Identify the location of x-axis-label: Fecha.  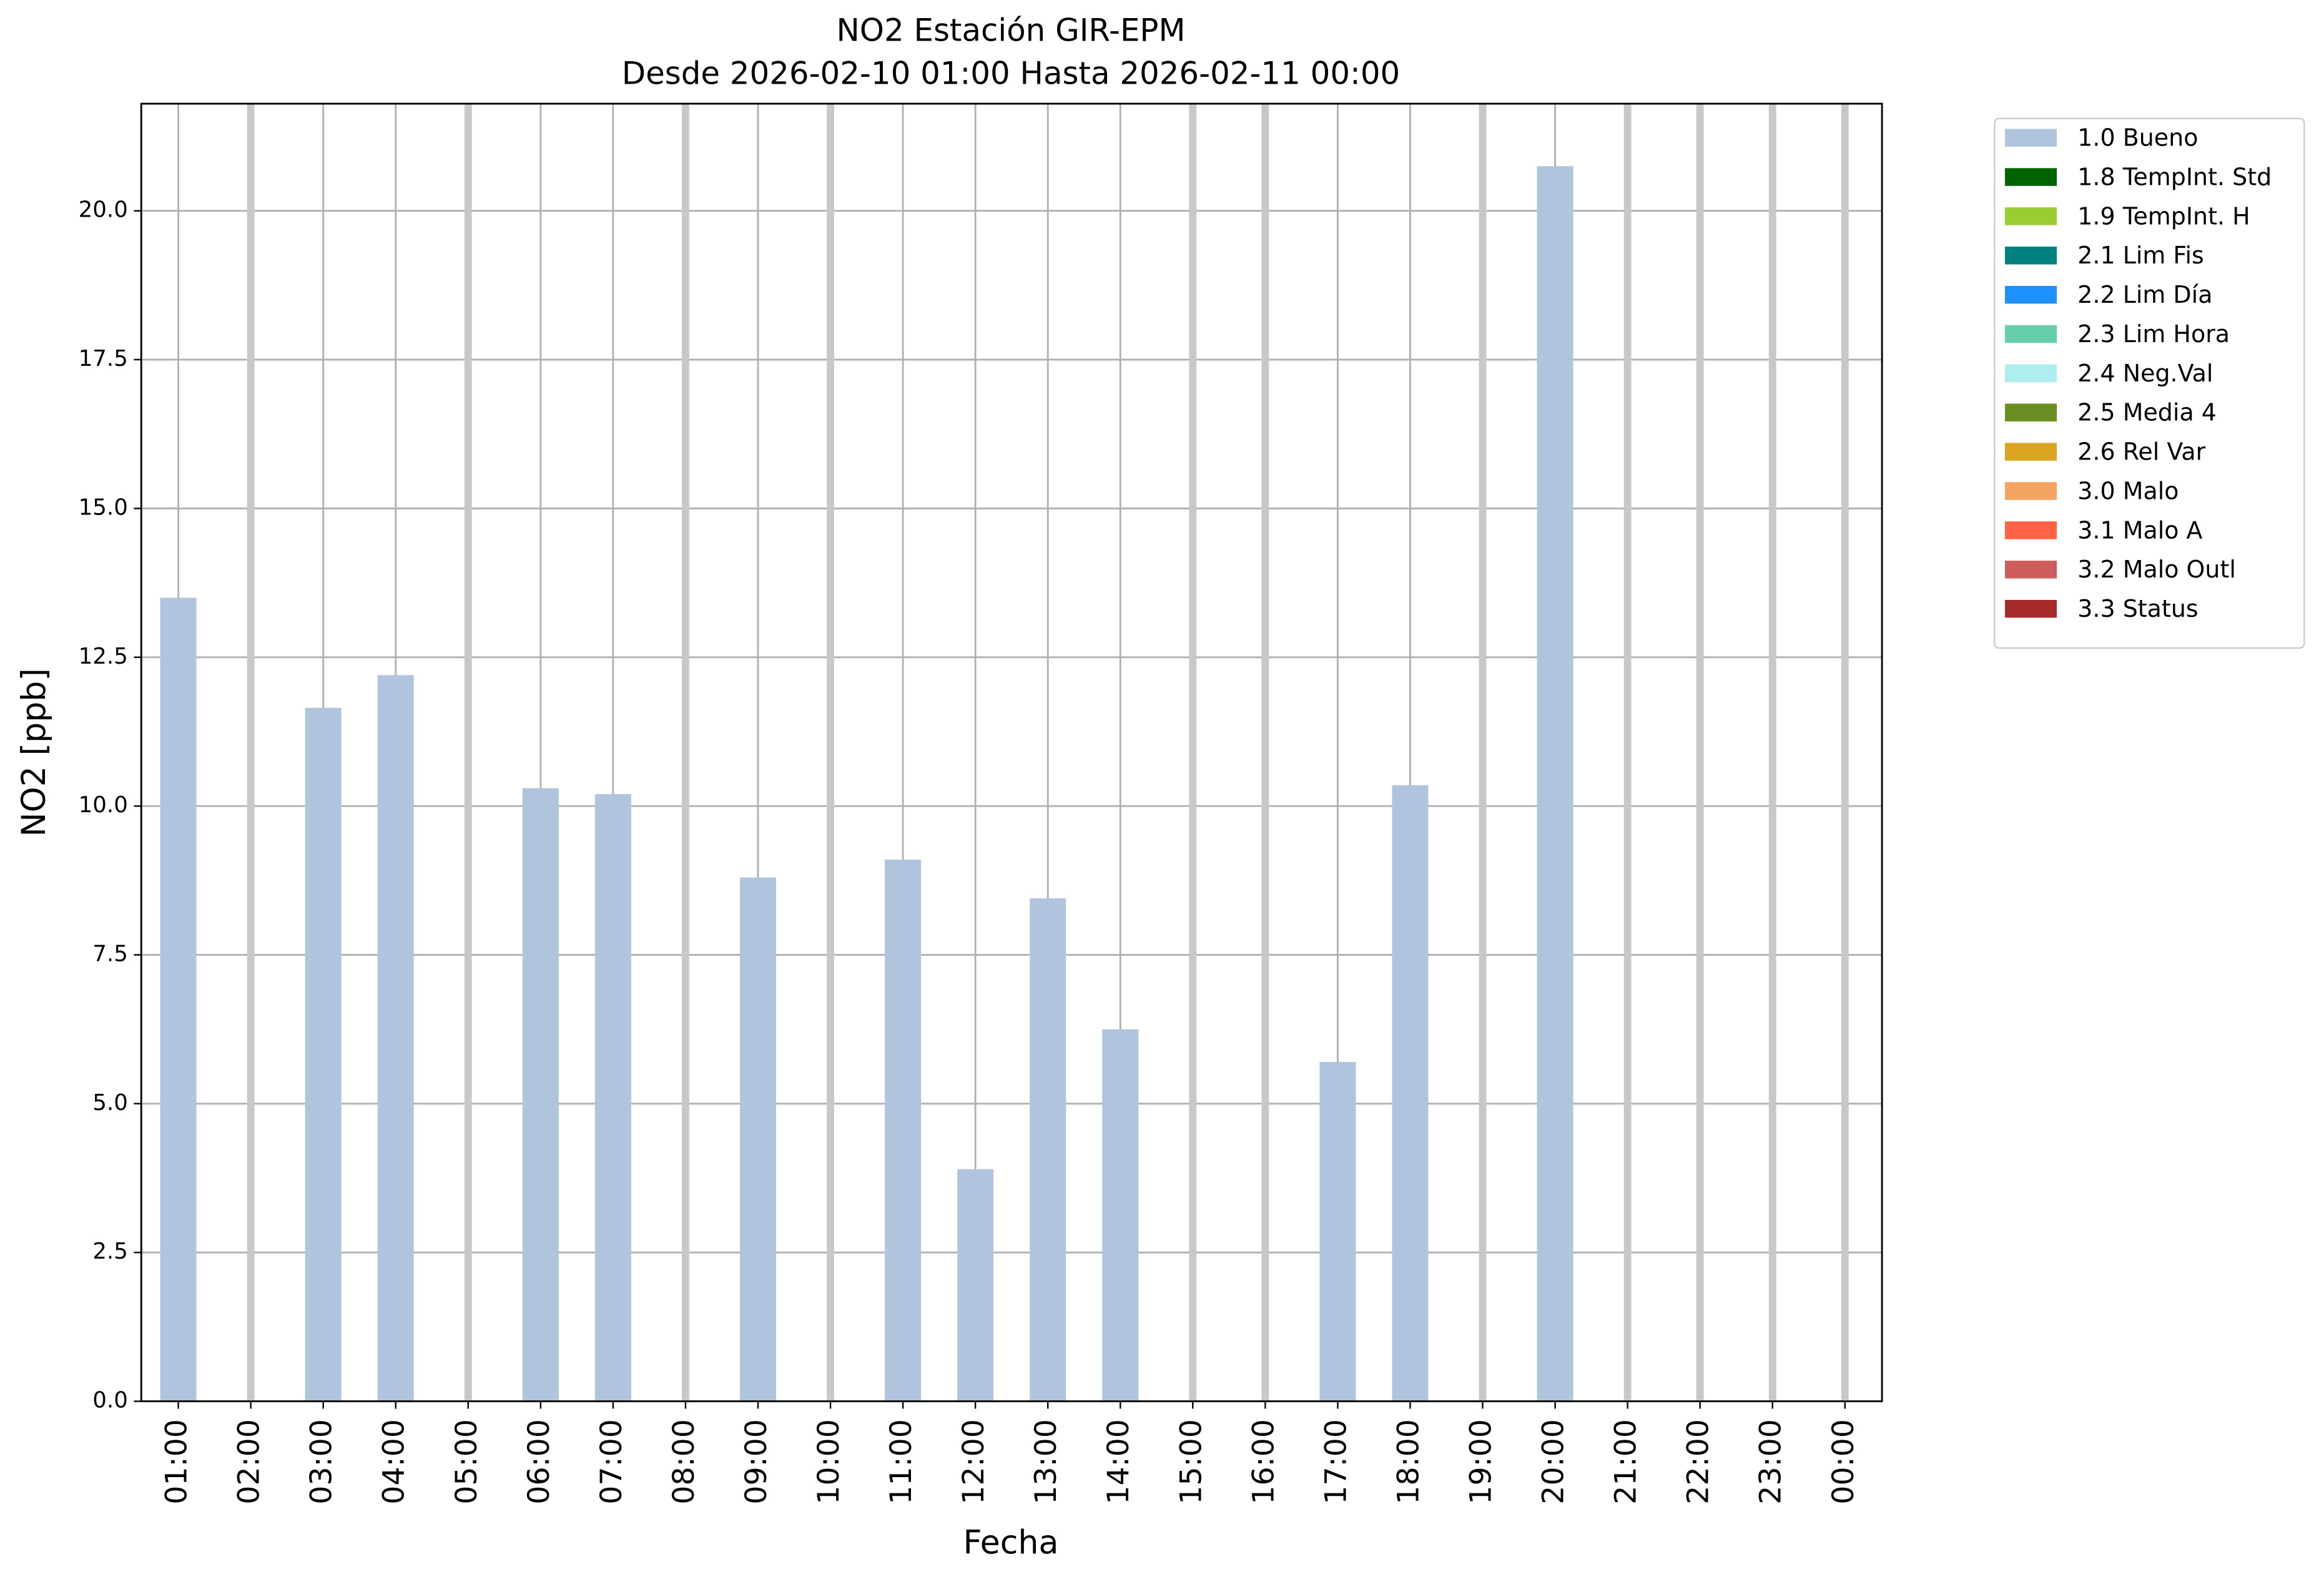
(1010, 1543).